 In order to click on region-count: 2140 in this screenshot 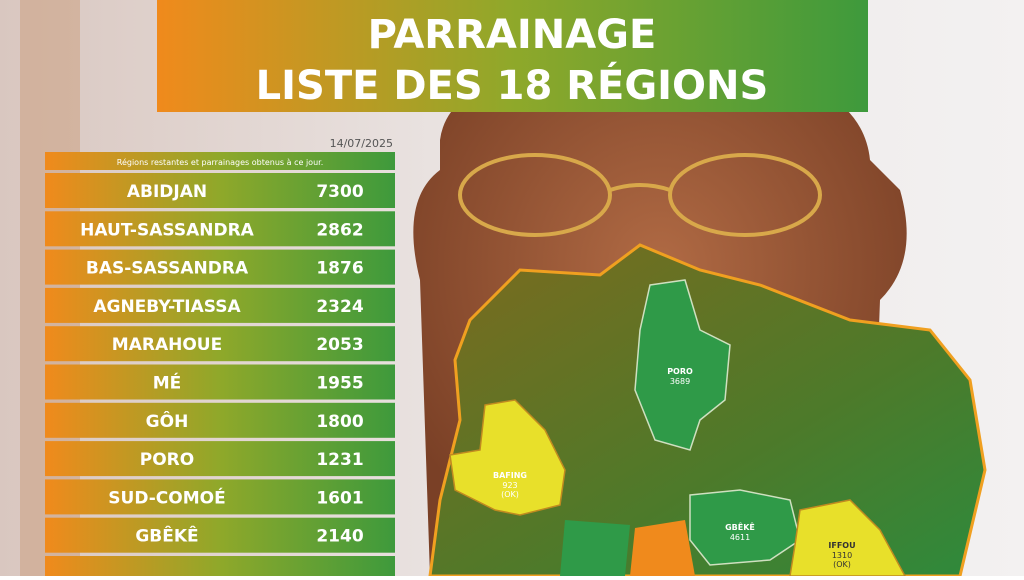, I will do `click(339, 537)`.